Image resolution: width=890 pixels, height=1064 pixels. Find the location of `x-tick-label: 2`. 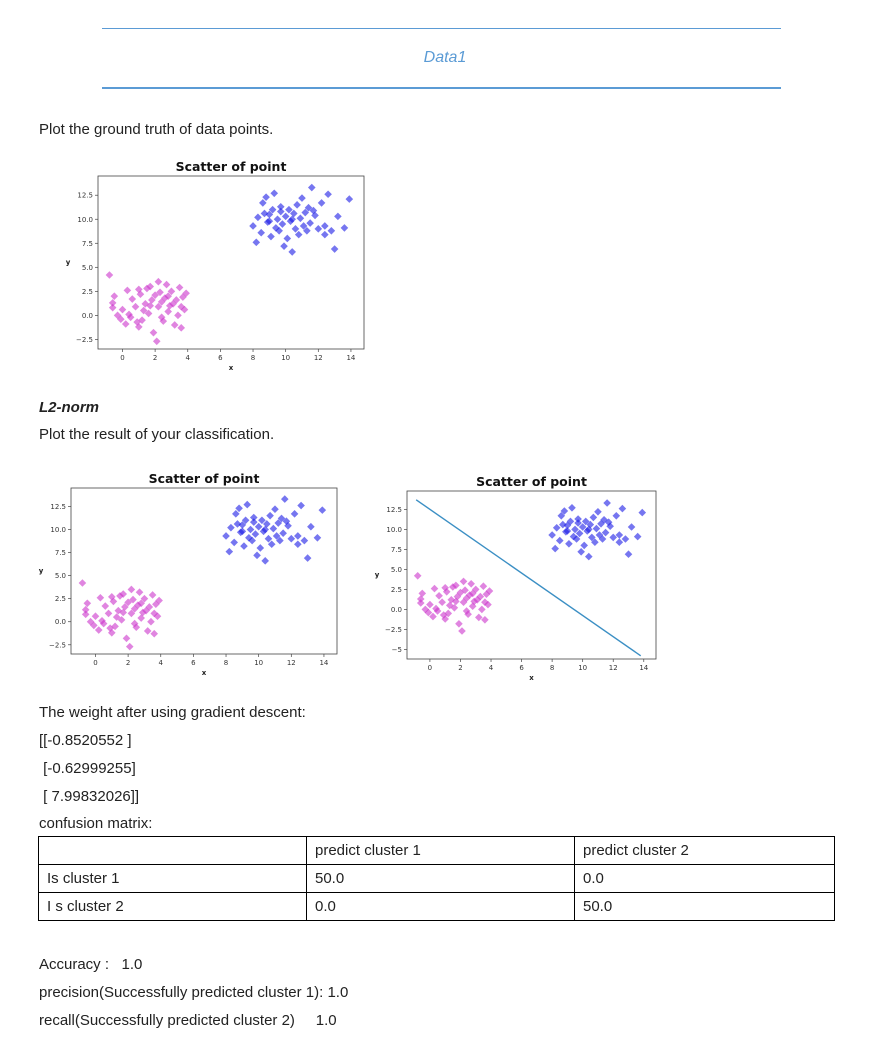

x-tick-label: 2 is located at coordinates (155, 358).